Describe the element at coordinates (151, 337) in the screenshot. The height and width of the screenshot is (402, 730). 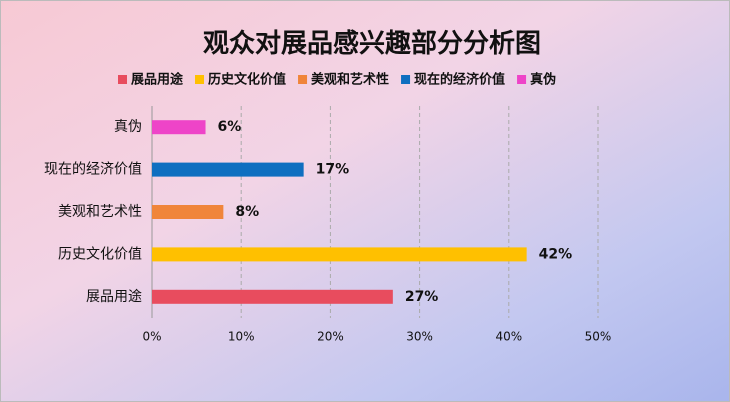
I see `x-tick-label: 0%` at that location.